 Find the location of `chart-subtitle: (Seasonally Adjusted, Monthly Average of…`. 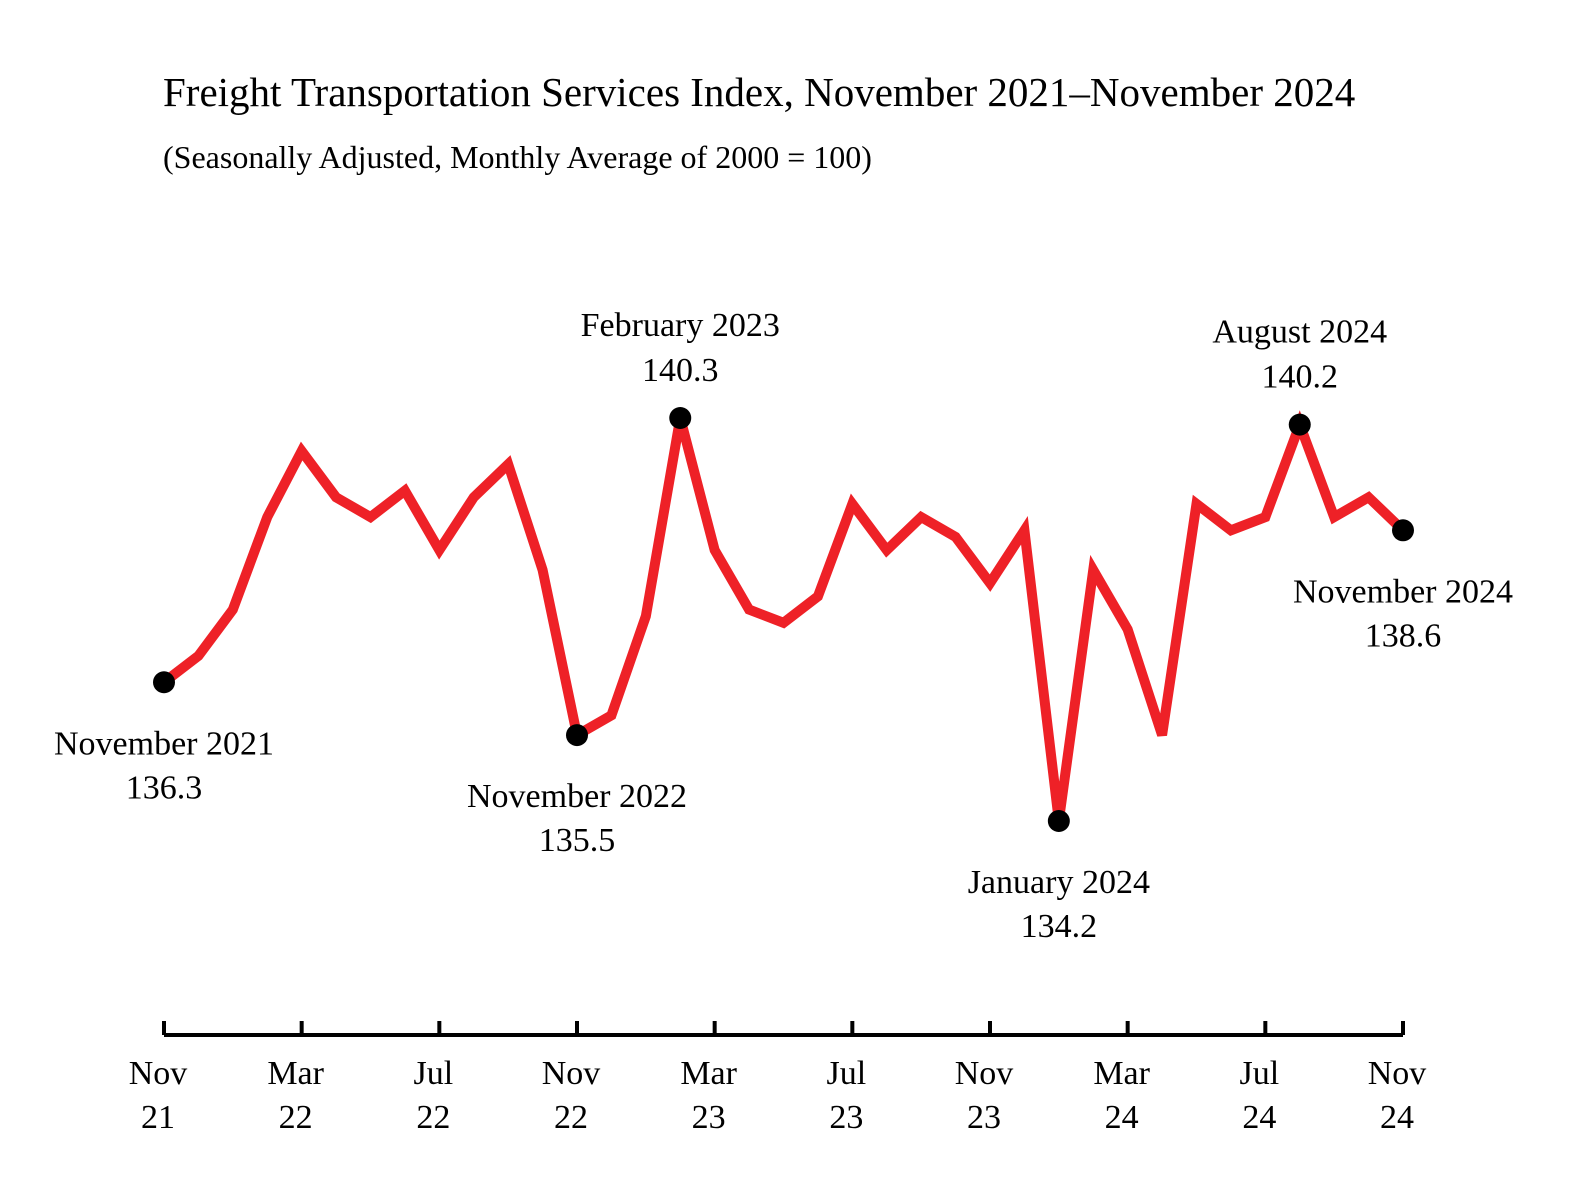

chart-subtitle: (Seasonally Adjusted, Monthly Average of… is located at coordinates (517, 157).